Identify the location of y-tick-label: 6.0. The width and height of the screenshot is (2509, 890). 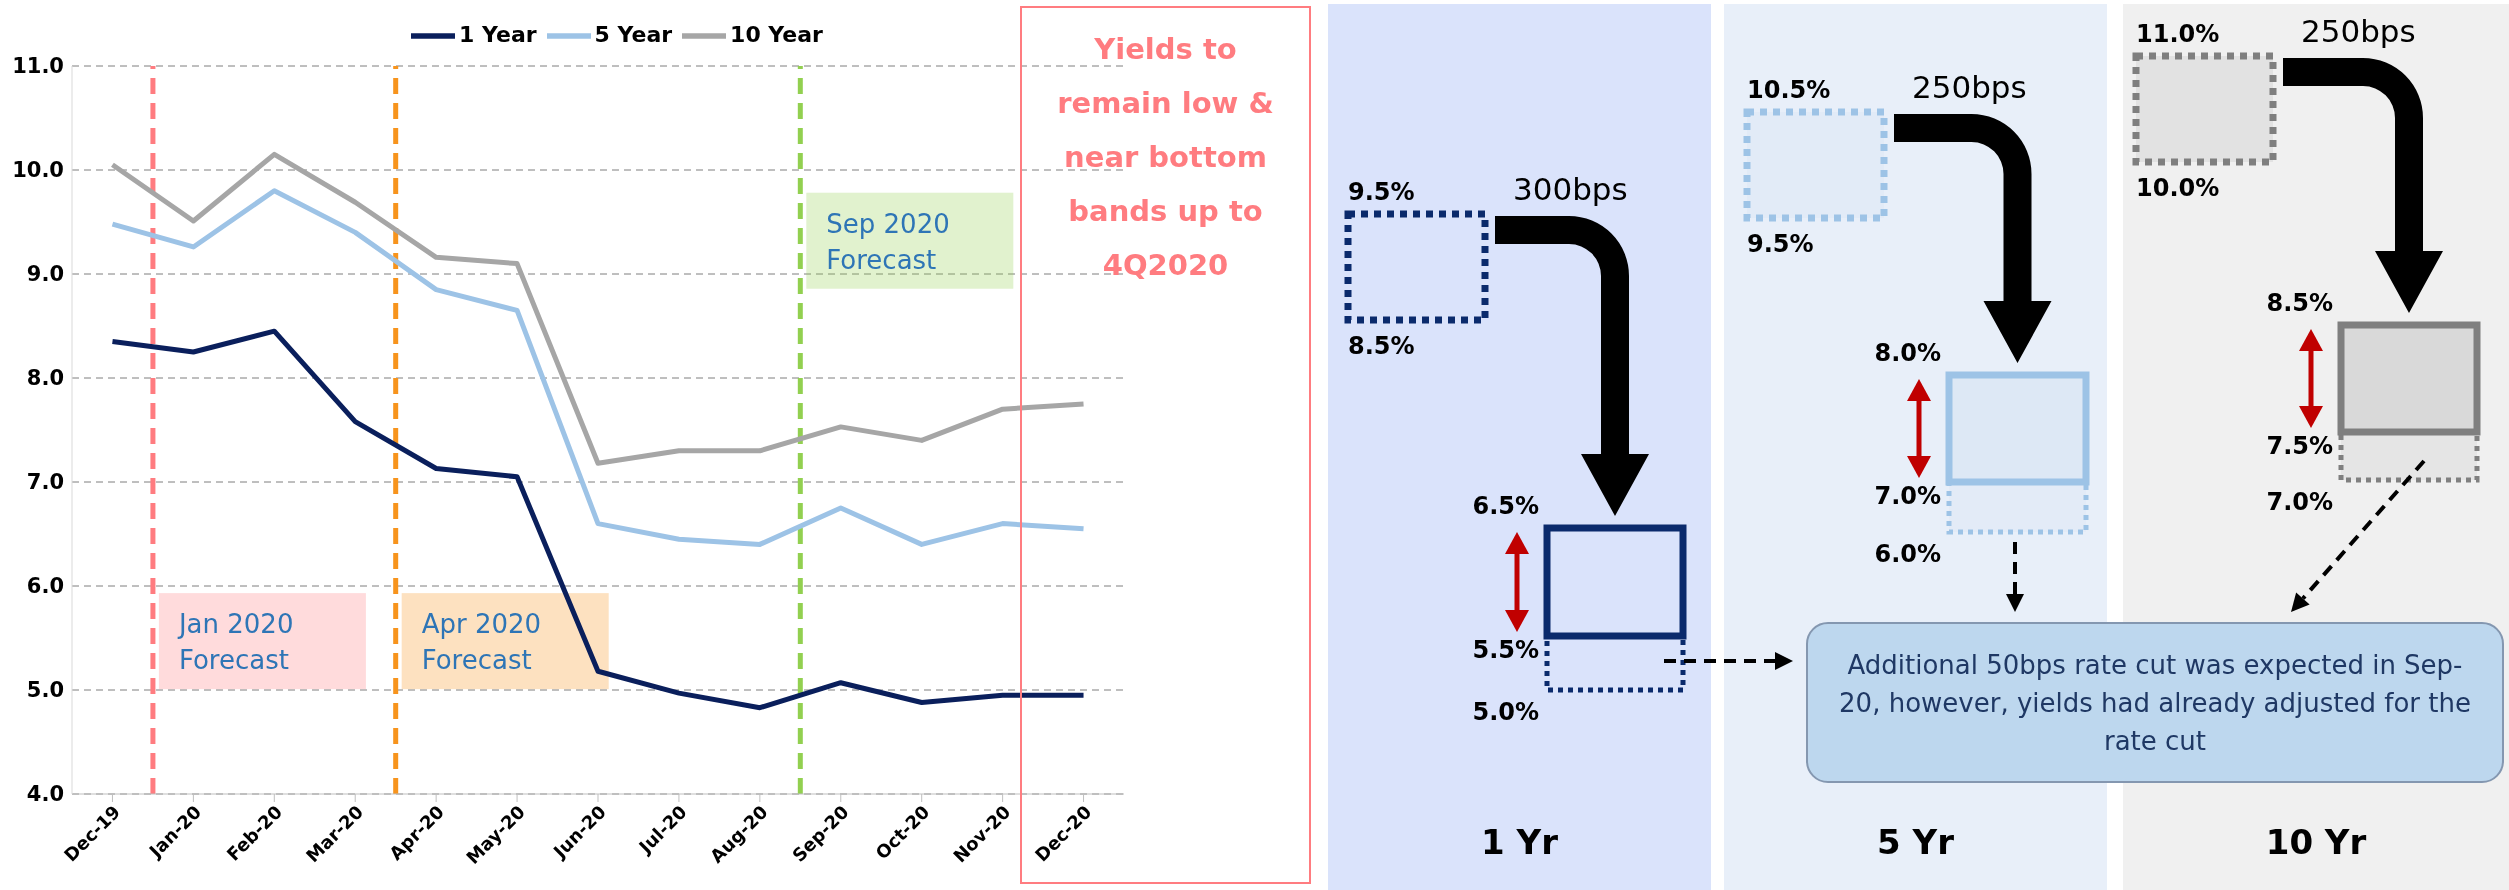
(45, 586).